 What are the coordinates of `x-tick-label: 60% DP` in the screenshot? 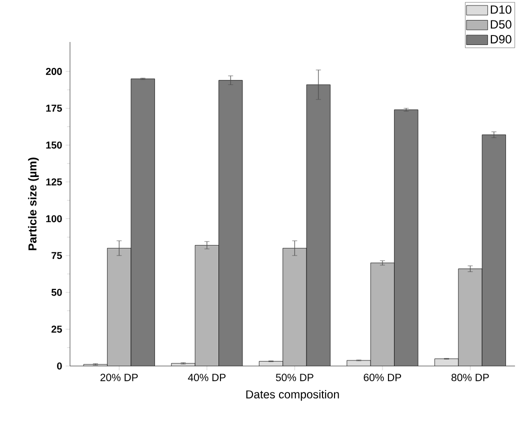 It's located at (383, 378).